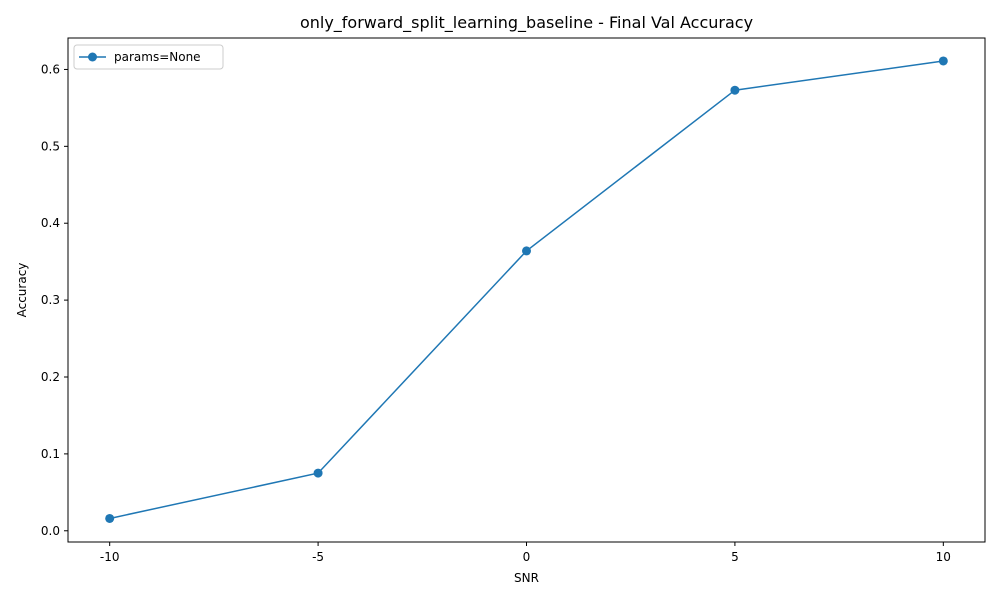  Describe the element at coordinates (526, 578) in the screenshot. I see `x-axis-label: SNR` at that location.